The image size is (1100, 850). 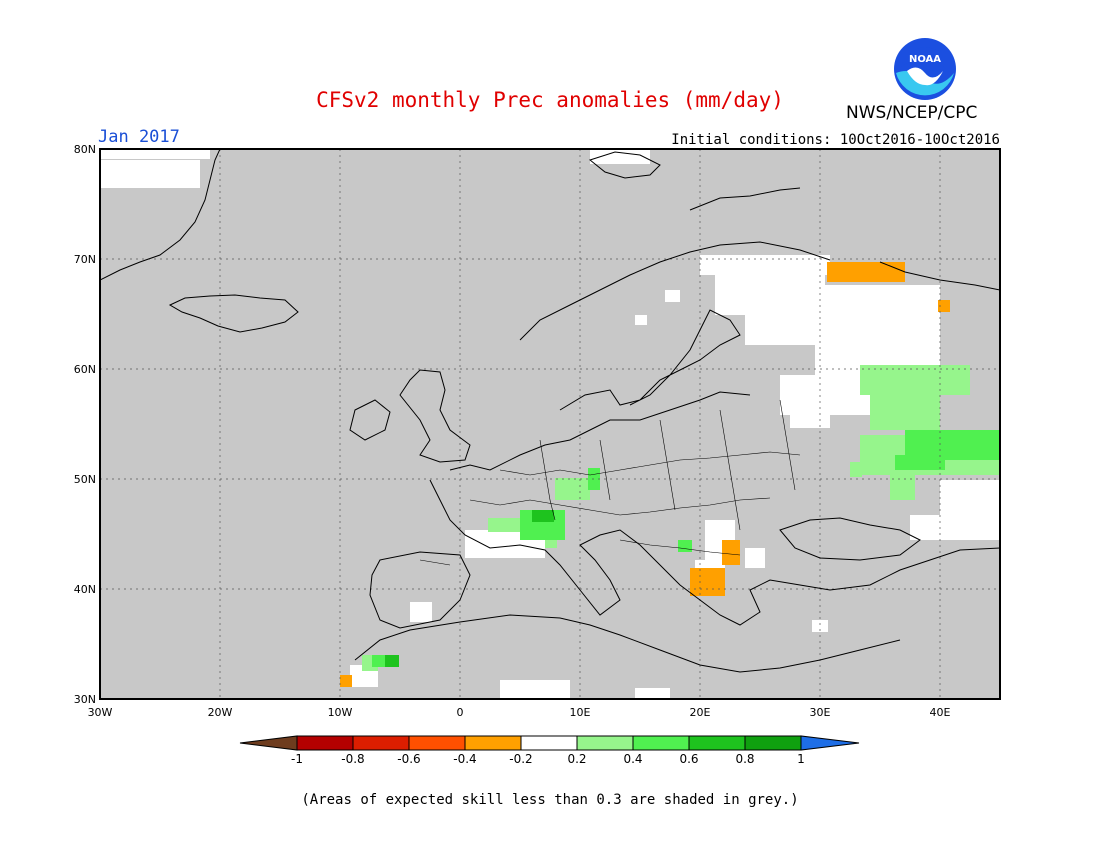 What do you see at coordinates (627, 643) in the screenshot?
I see `north-africa-coast` at bounding box center [627, 643].